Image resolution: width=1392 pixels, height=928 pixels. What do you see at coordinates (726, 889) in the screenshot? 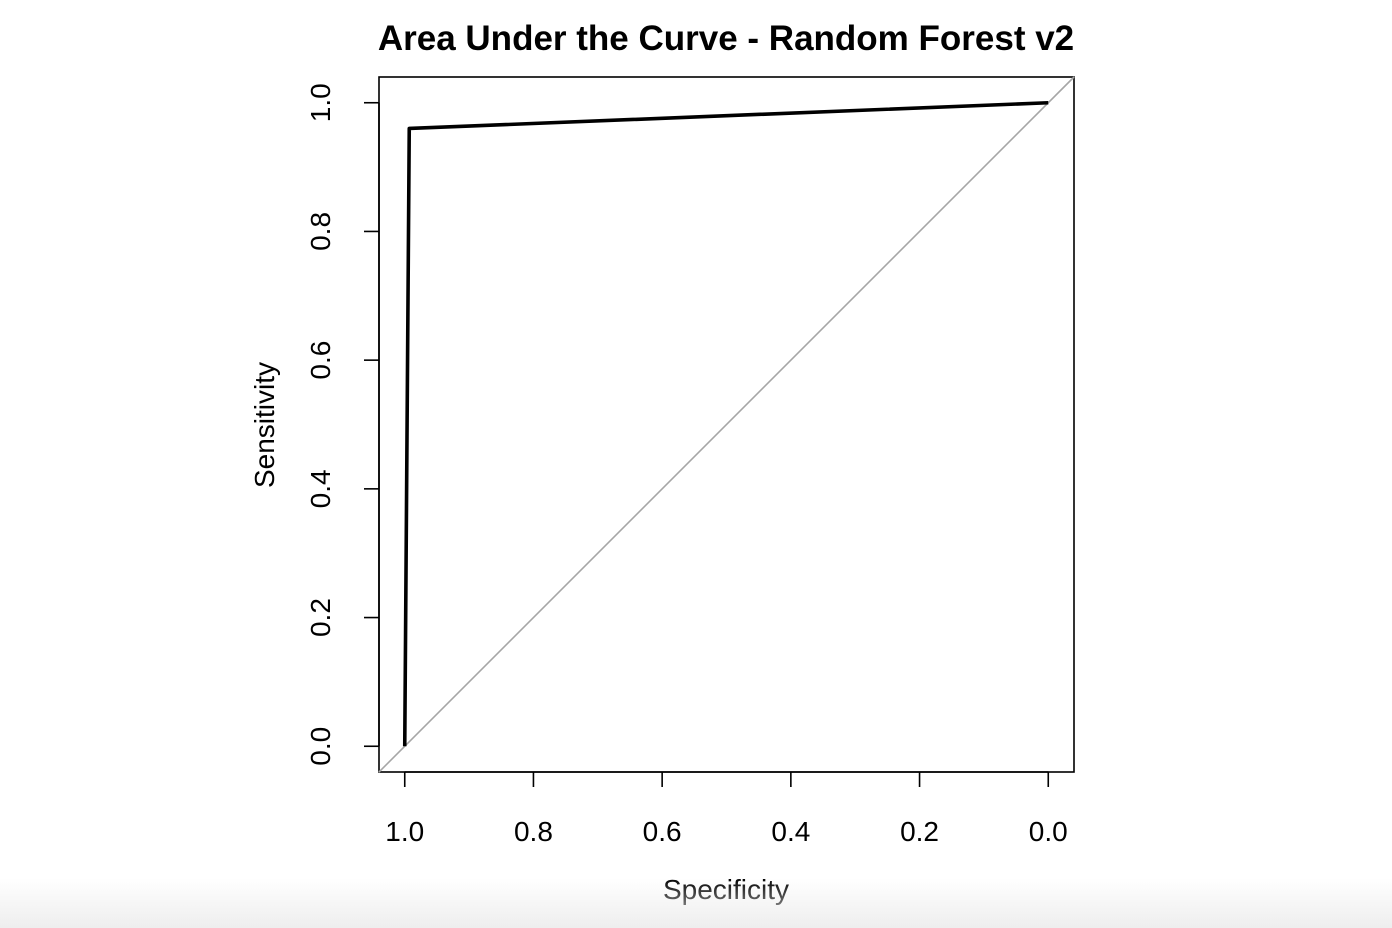
I see `x-axis-label: Specificity` at bounding box center [726, 889].